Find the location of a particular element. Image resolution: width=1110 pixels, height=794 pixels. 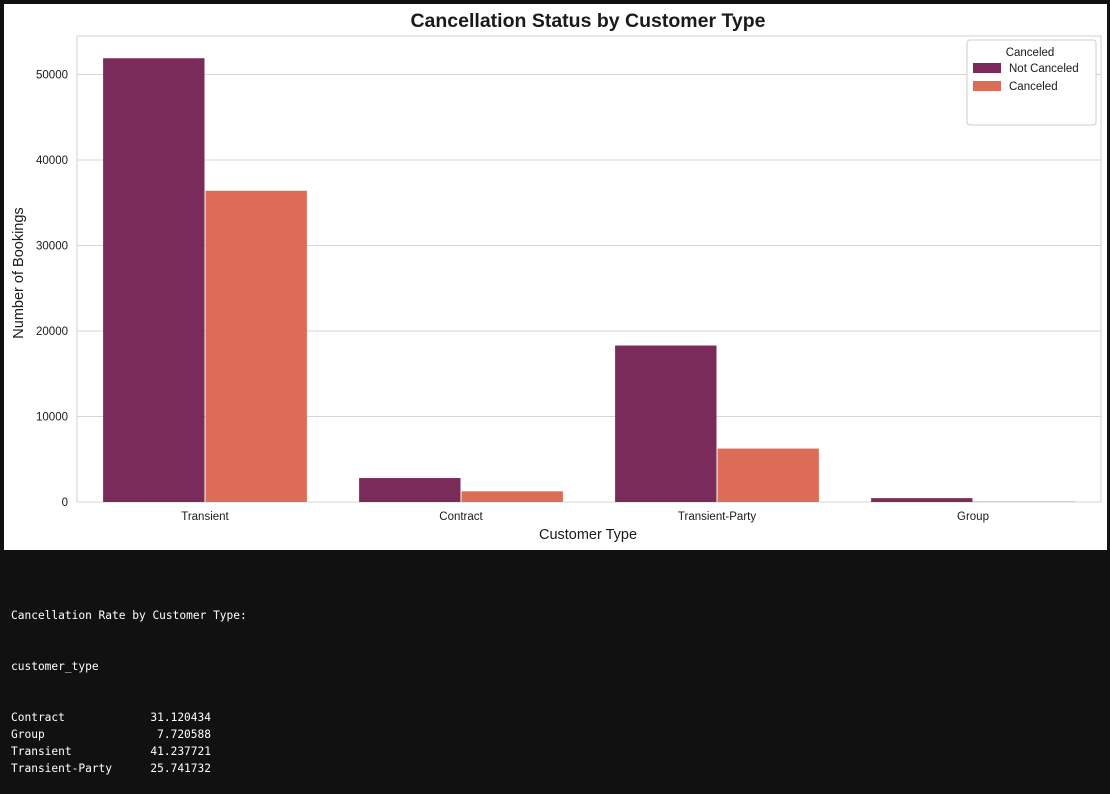

y-tick-label: 30000 is located at coordinates (52, 246).